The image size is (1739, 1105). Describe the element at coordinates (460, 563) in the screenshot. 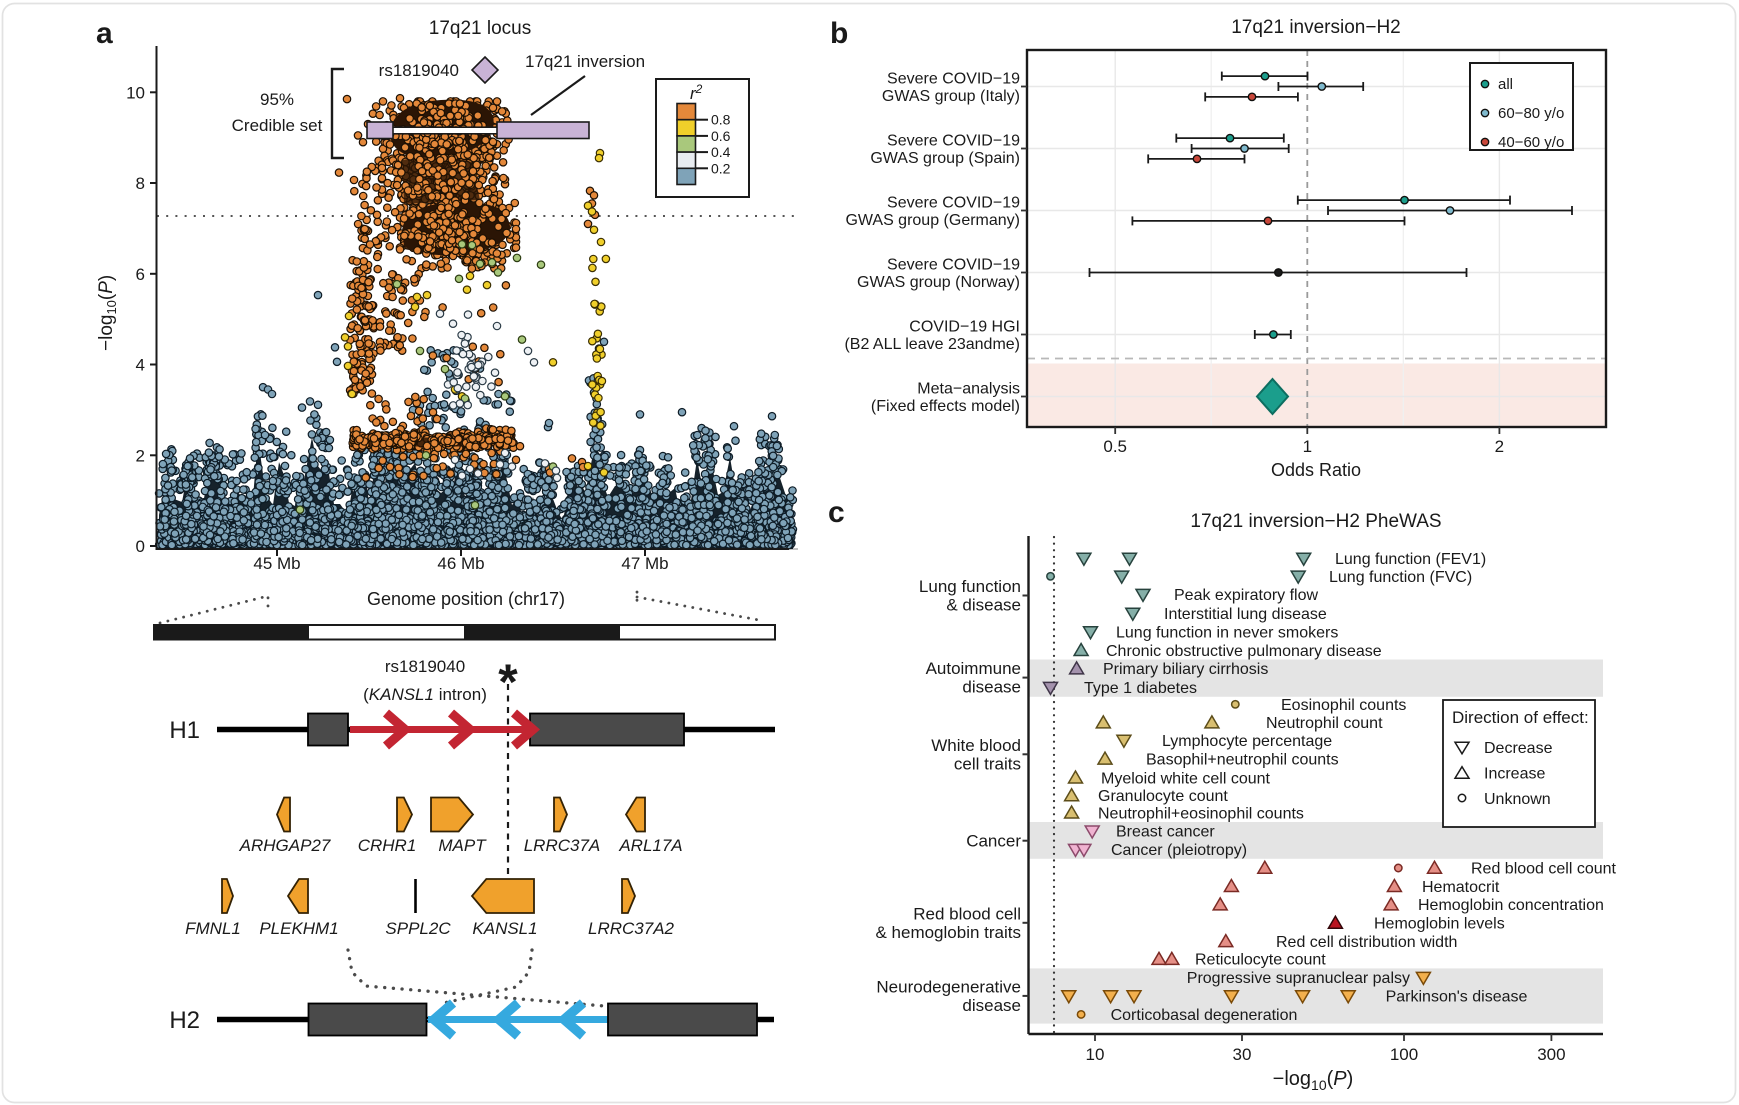

I see `svg-text: 46 Mb` at that location.